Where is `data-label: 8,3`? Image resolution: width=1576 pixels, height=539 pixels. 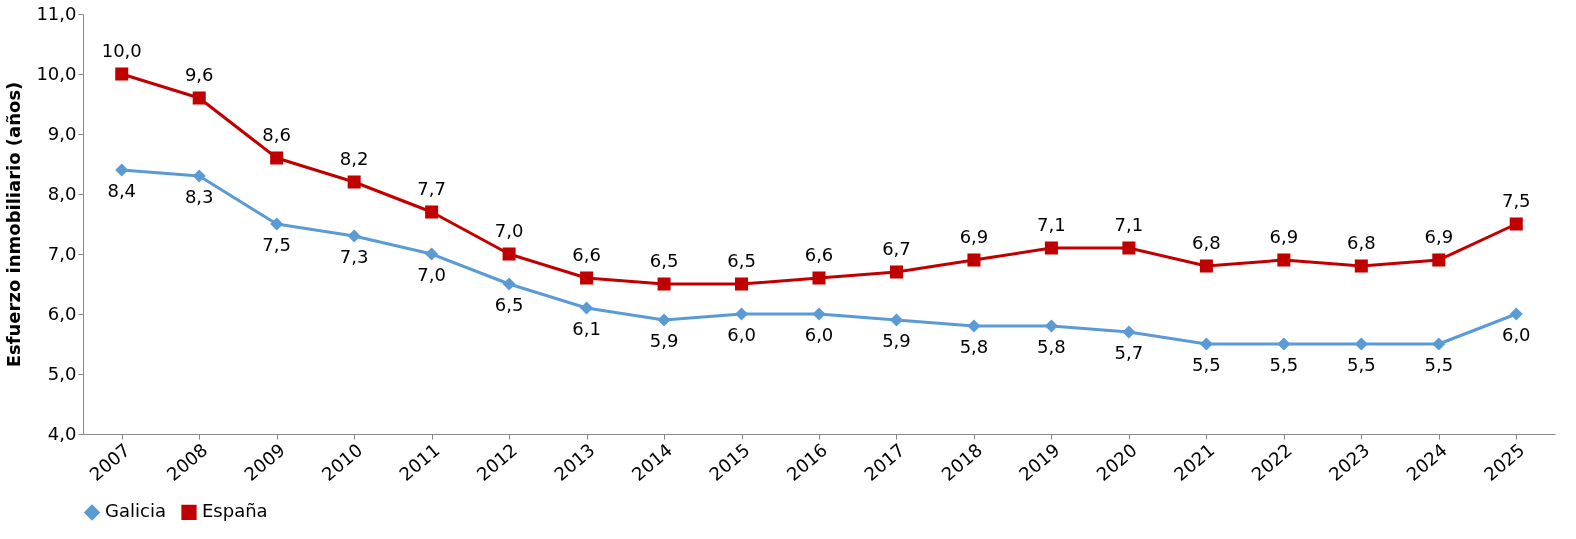 data-label: 8,3 is located at coordinates (199, 196).